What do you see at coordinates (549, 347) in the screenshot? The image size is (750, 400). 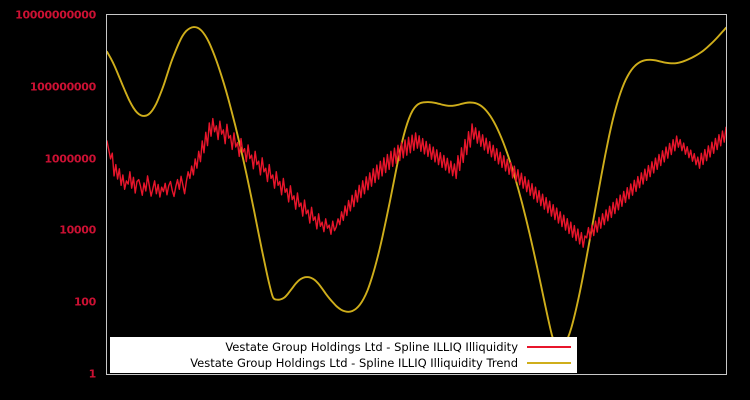 I see `legend-swatch-illiquidity` at bounding box center [549, 347].